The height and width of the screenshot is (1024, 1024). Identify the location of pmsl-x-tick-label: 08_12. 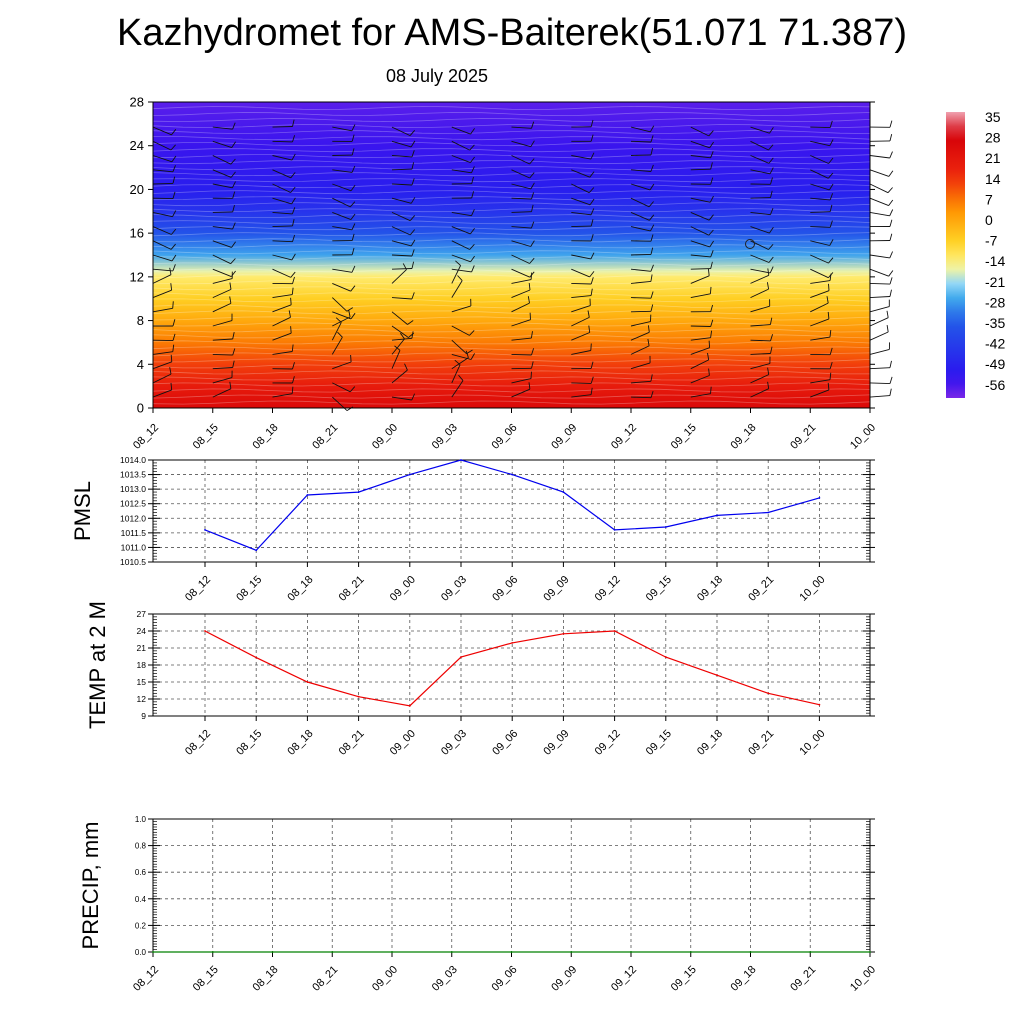
(198, 589).